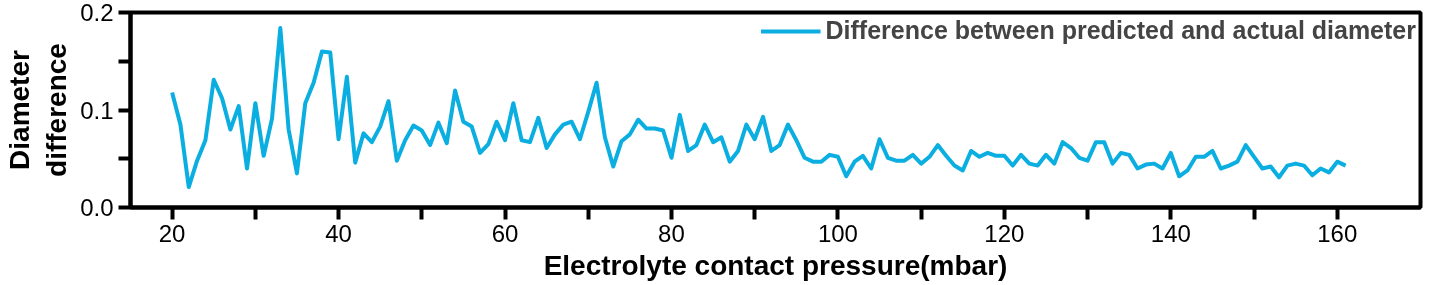 The height and width of the screenshot is (285, 1436). Describe the element at coordinates (1170, 233) in the screenshot. I see `x-tick-label: 140` at that location.